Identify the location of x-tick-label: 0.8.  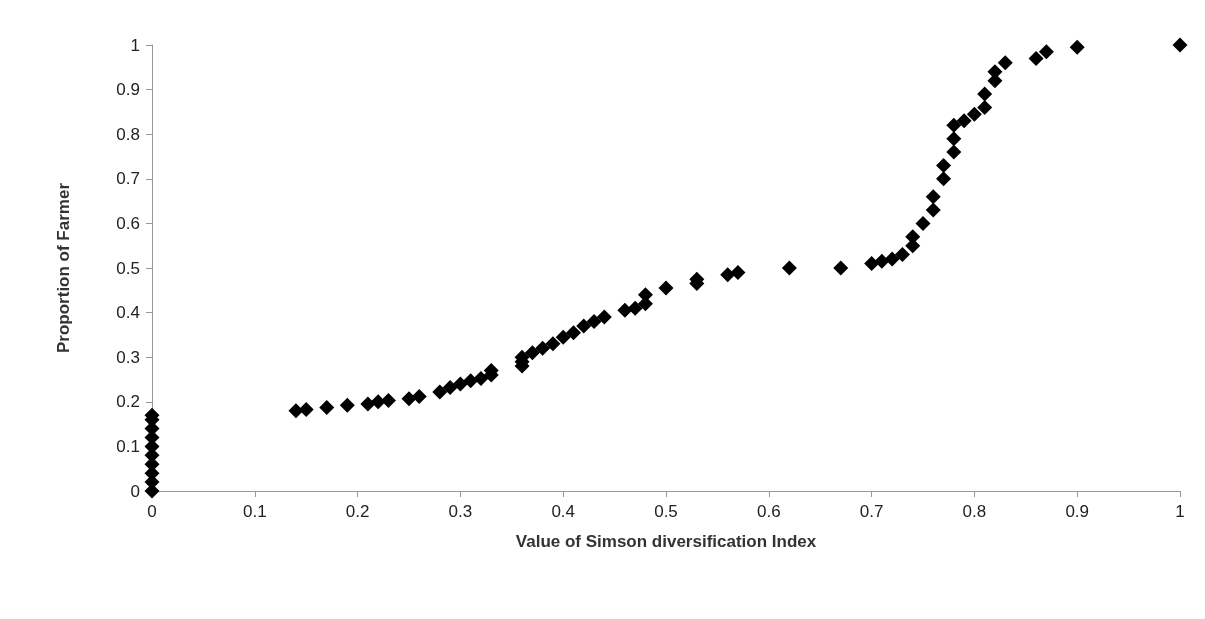
(974, 511).